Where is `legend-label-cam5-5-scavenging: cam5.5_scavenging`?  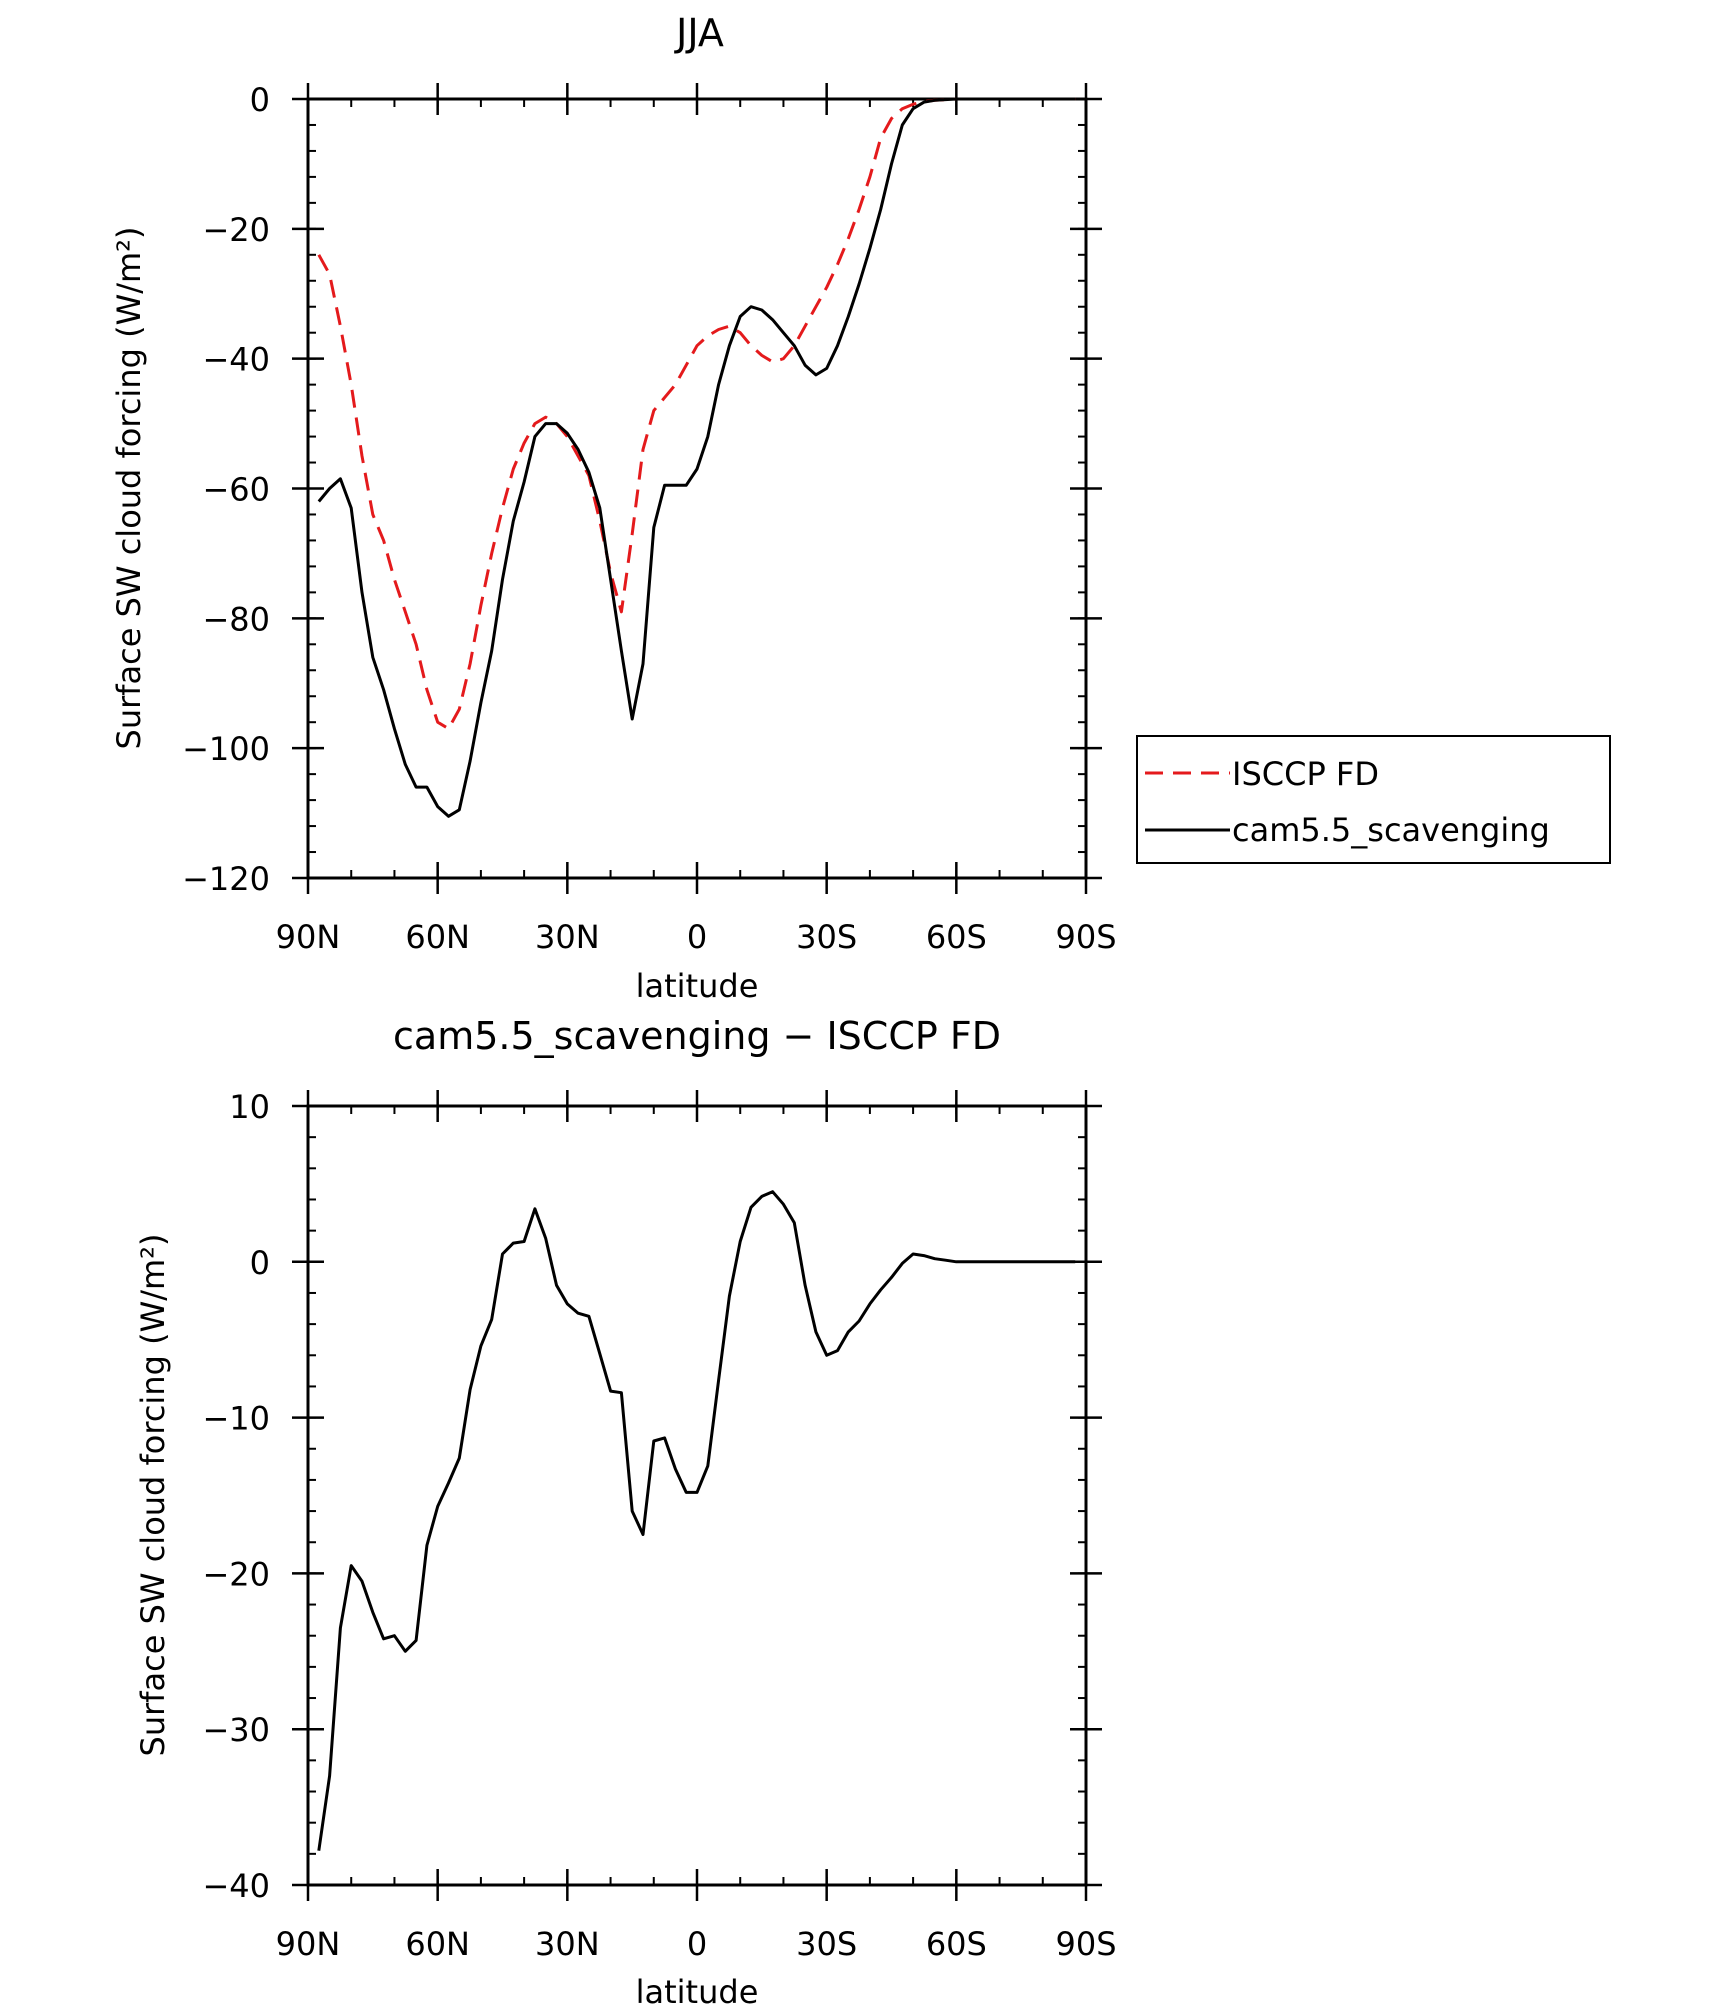
legend-label-cam5-5-scavenging: cam5.5_scavenging is located at coordinates (1391, 830).